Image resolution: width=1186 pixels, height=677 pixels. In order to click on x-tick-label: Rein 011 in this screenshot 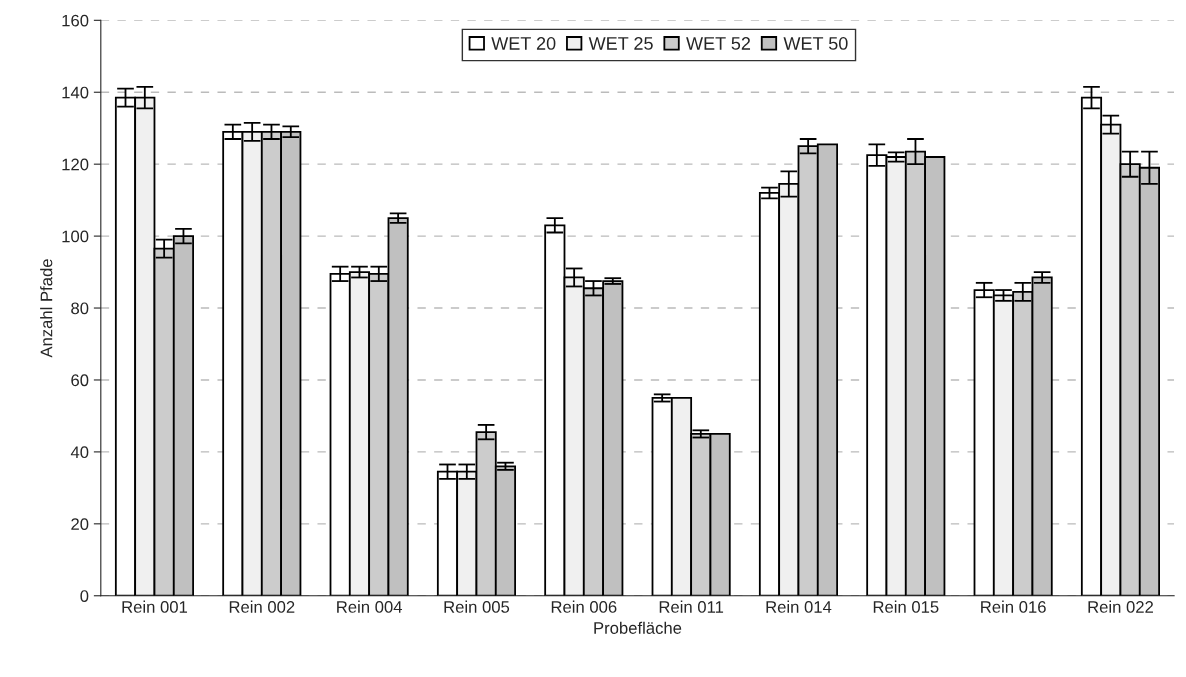, I will do `click(691, 606)`.